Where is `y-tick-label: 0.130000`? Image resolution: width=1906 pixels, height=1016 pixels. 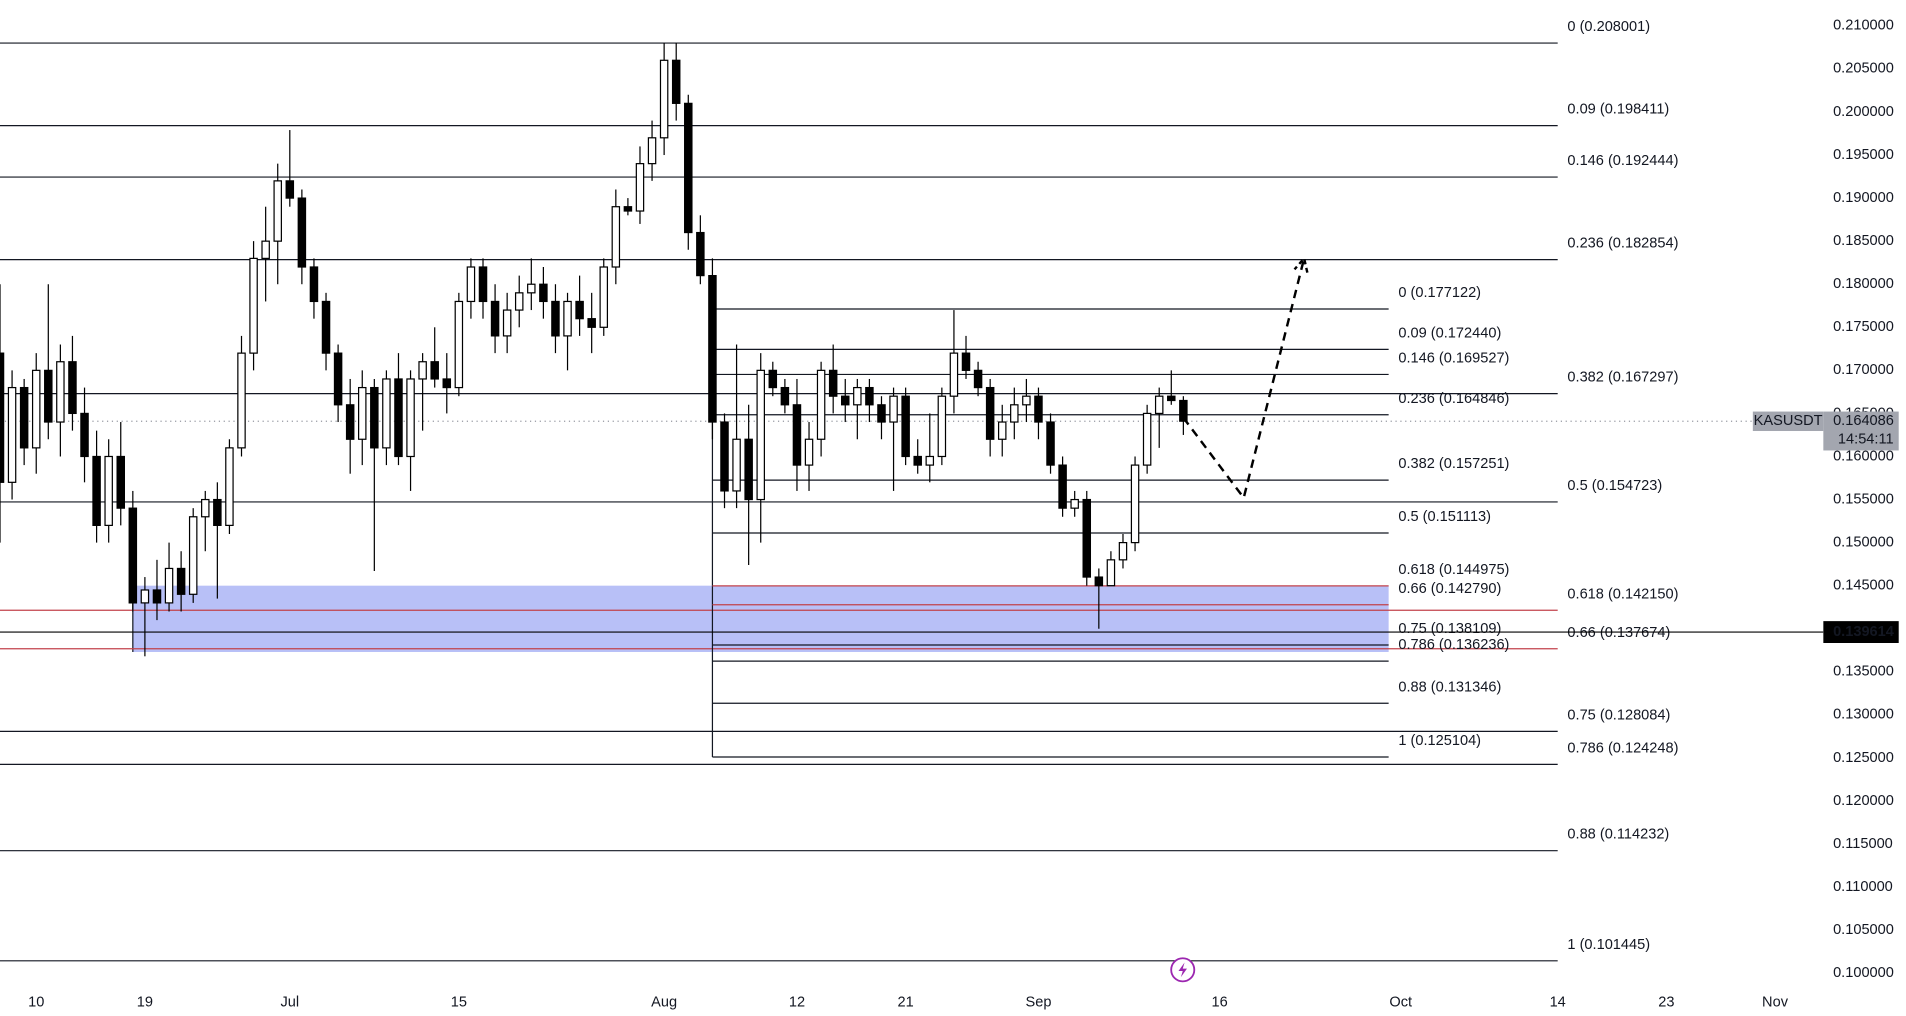 y-tick-label: 0.130000 is located at coordinates (1863, 715).